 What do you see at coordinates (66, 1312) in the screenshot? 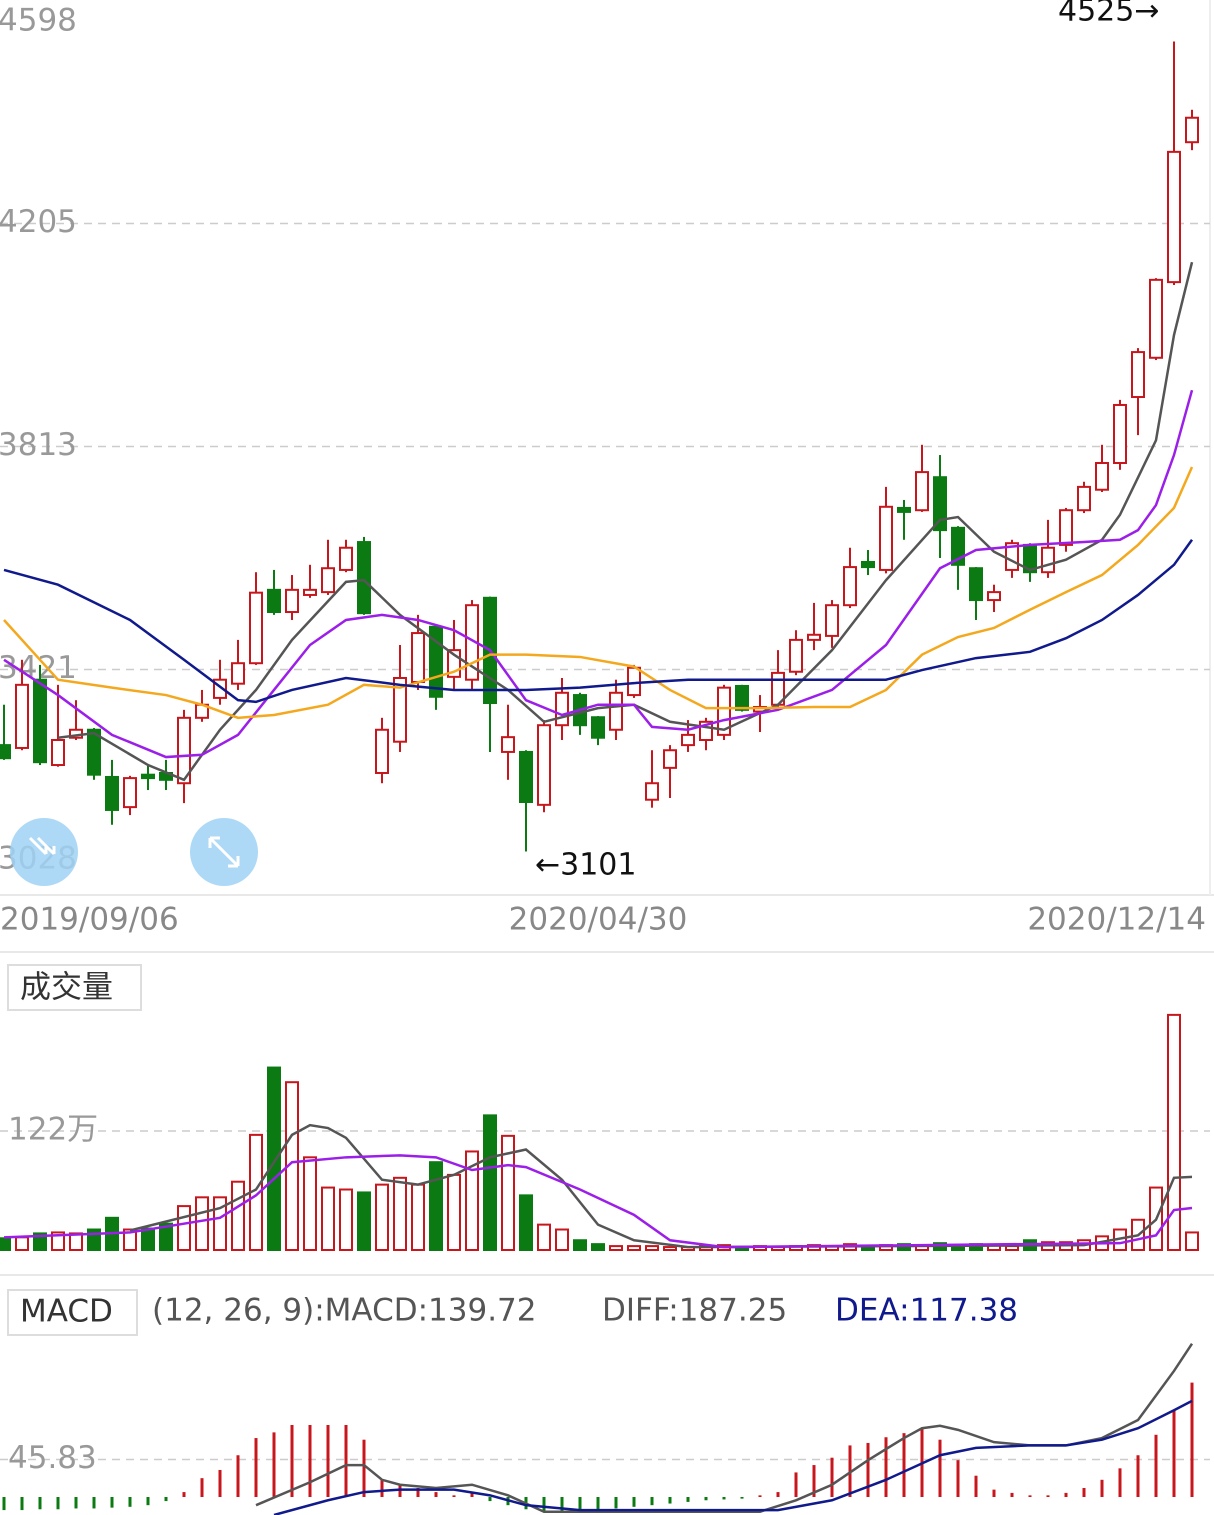
I see `macd-title: MACD` at bounding box center [66, 1312].